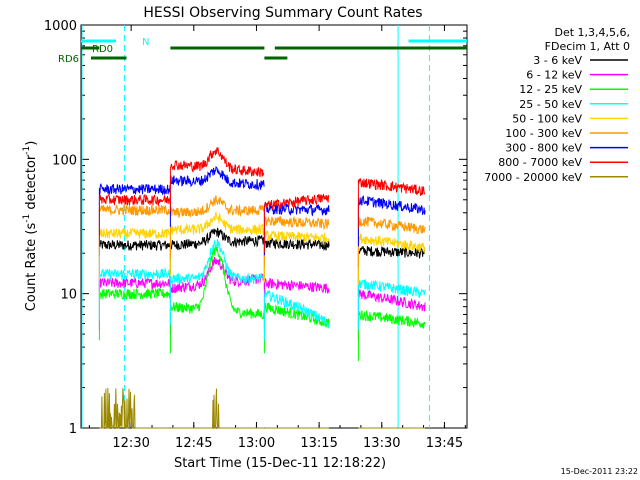  What do you see at coordinates (27, 150) in the screenshot?
I see `y-axis-label-sup2: -1` at bounding box center [27, 150].